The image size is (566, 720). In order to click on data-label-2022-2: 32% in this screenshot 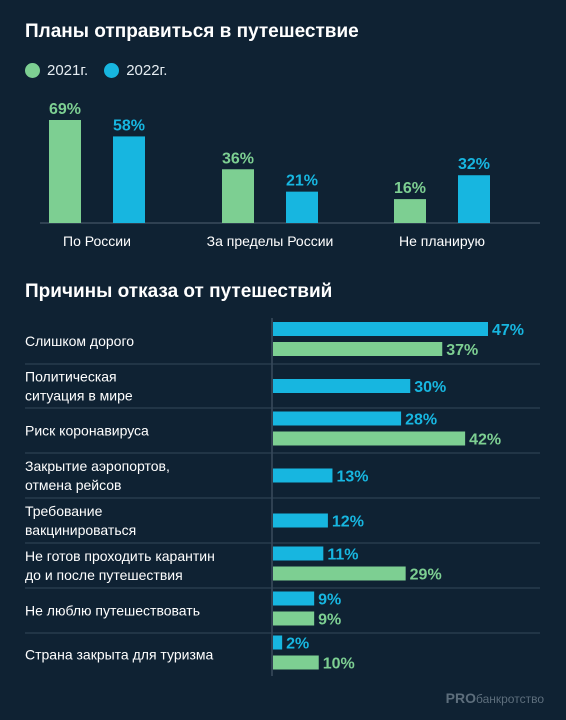, I will do `click(474, 164)`.